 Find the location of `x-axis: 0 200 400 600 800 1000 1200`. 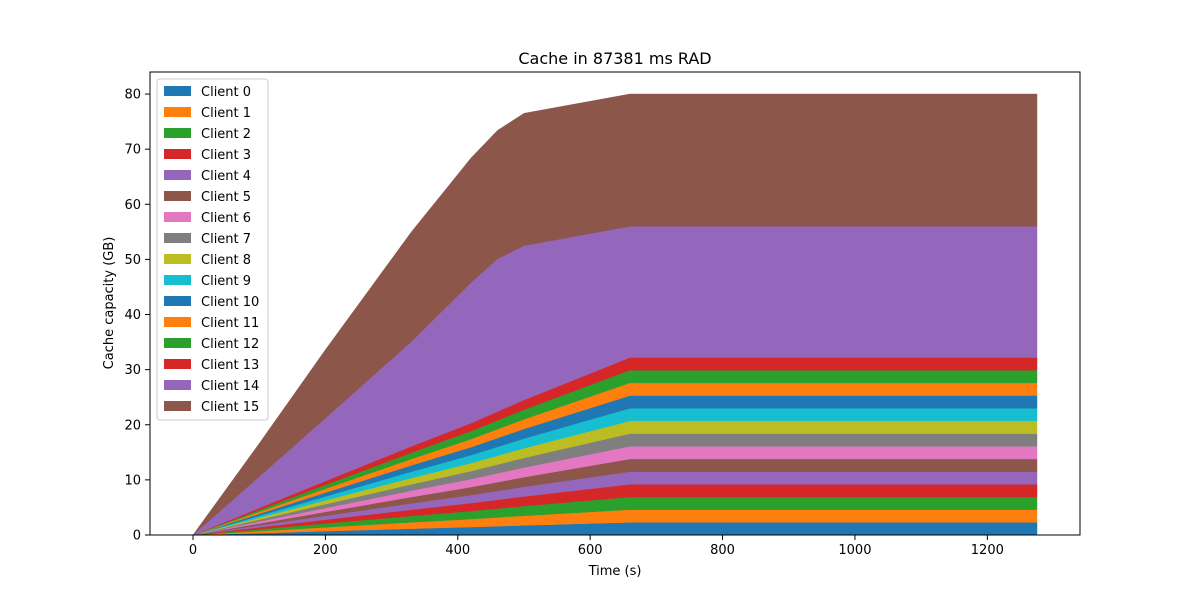

x-axis: 0 200 400 600 800 1000 1200 is located at coordinates (596, 546).